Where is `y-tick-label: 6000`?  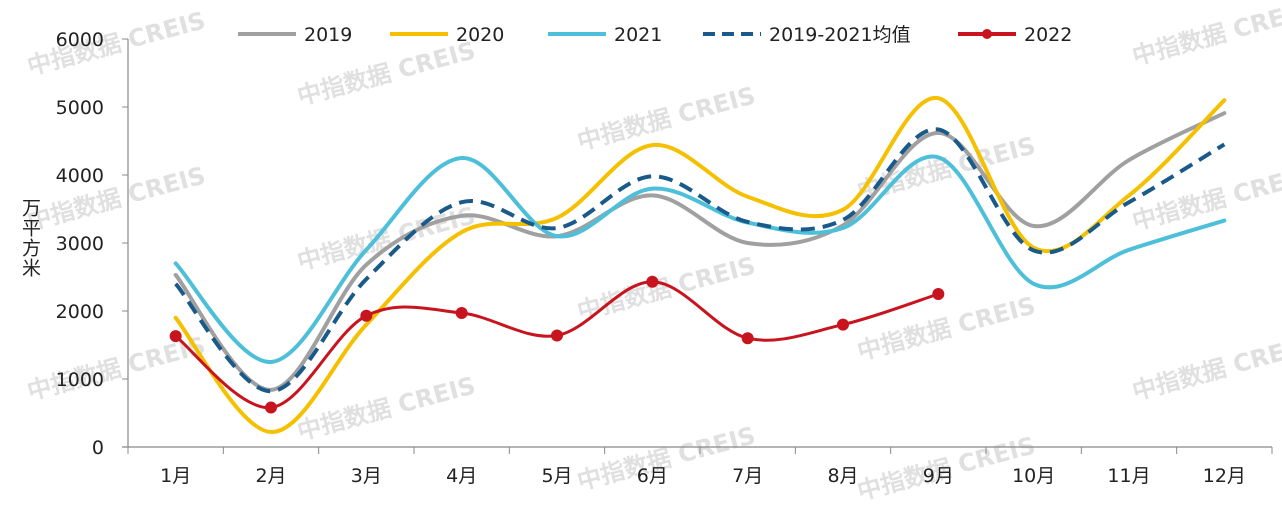
y-tick-label: 6000 is located at coordinates (80, 40).